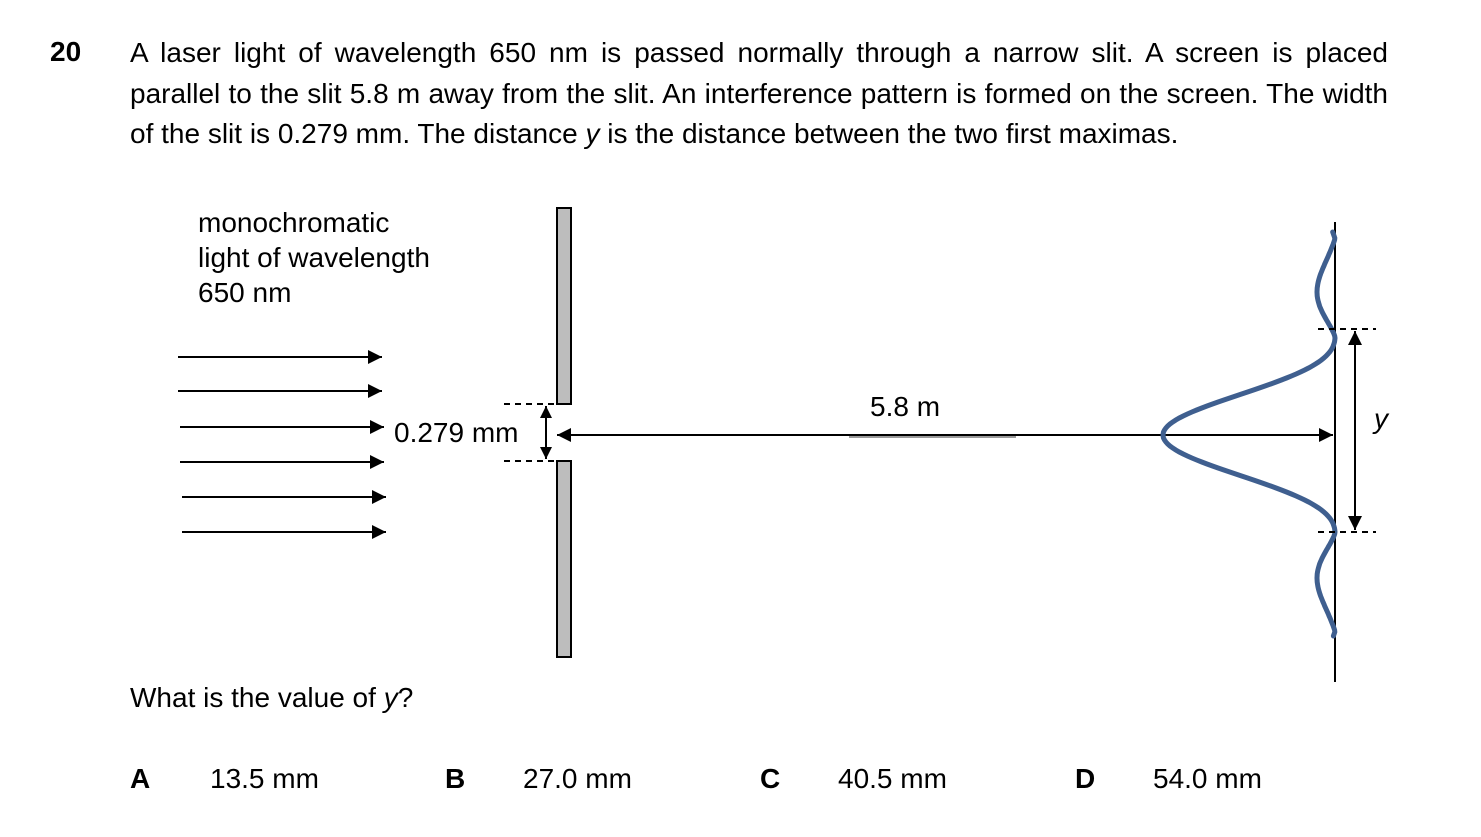  What do you see at coordinates (1207, 778) in the screenshot?
I see `option-d-value: 54.0 mm` at bounding box center [1207, 778].